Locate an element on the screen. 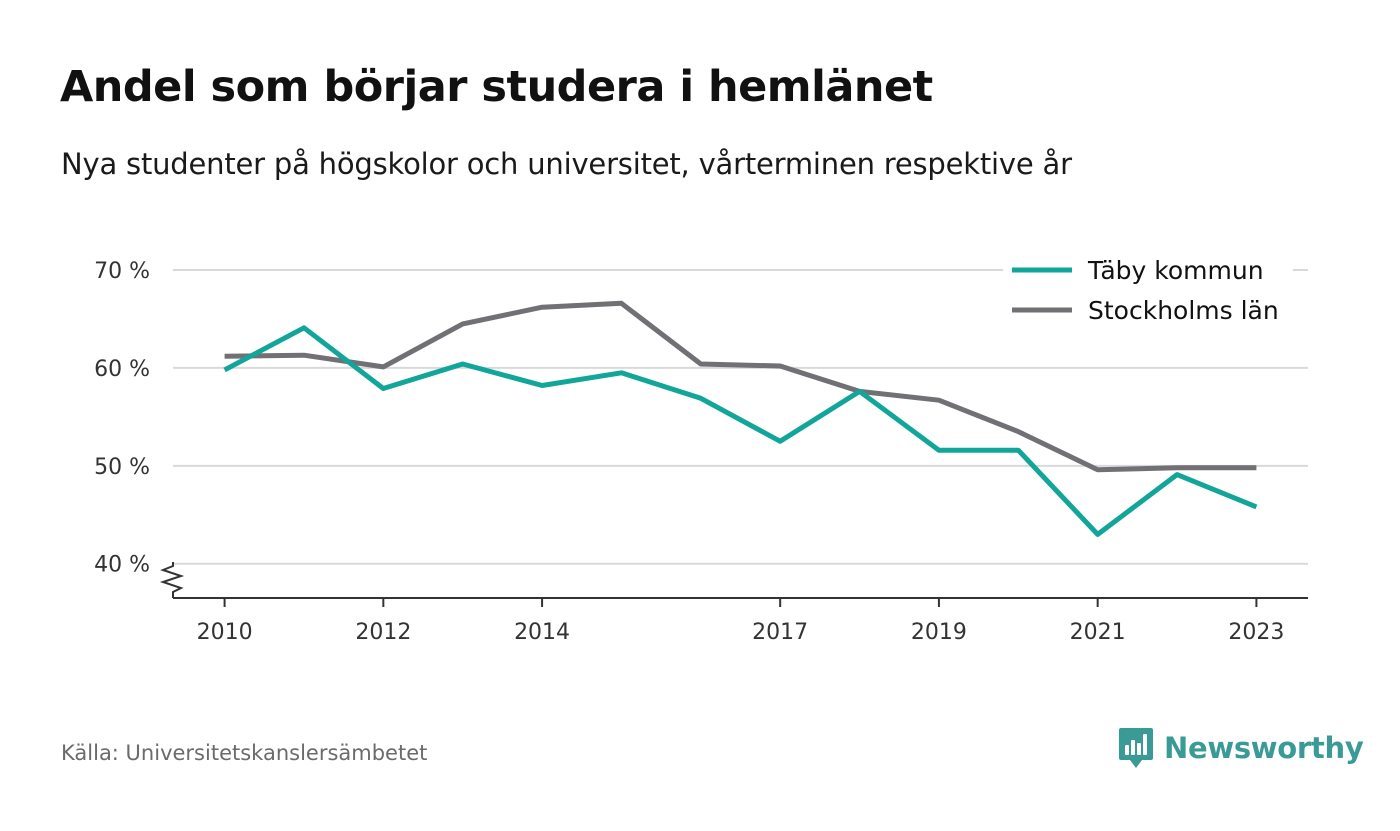 This screenshot has height=831, width=1400. newsworthy-logo-icon is located at coordinates (1136, 748).